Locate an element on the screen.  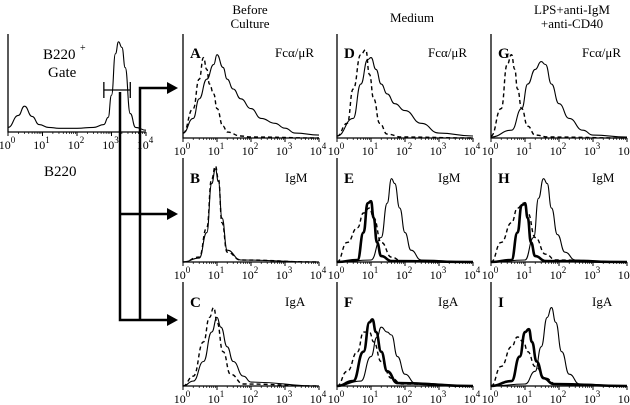
series-F-solid is located at coordinates (405, 356).